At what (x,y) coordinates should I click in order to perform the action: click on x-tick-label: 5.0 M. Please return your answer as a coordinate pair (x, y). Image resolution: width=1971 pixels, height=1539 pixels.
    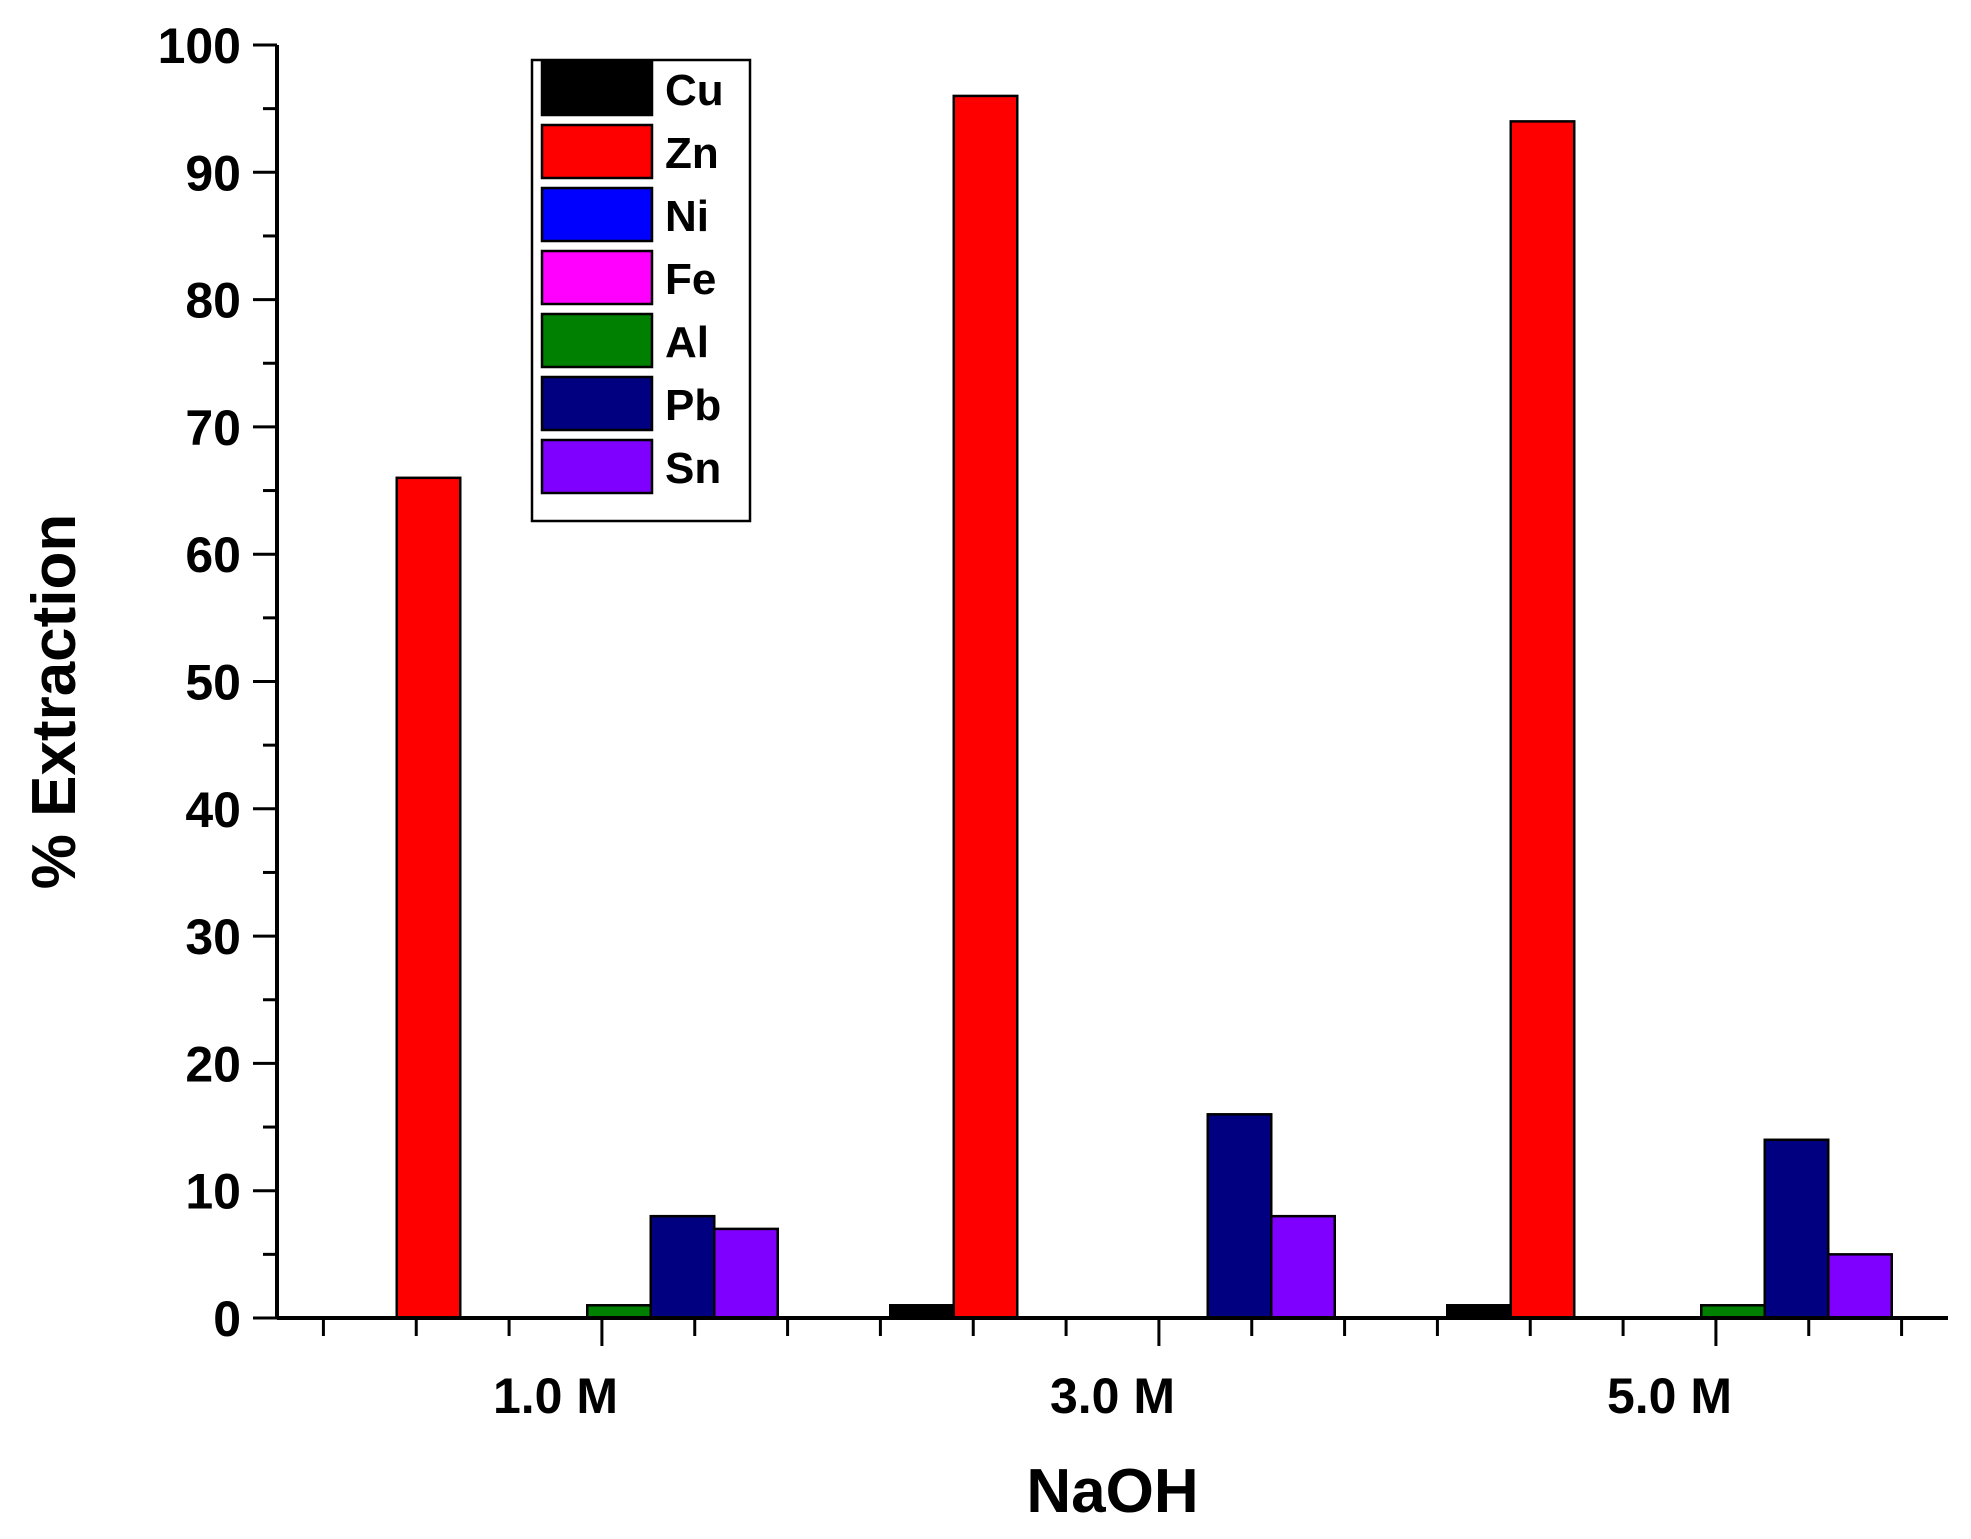
    Looking at the image, I should click on (1669, 1396).